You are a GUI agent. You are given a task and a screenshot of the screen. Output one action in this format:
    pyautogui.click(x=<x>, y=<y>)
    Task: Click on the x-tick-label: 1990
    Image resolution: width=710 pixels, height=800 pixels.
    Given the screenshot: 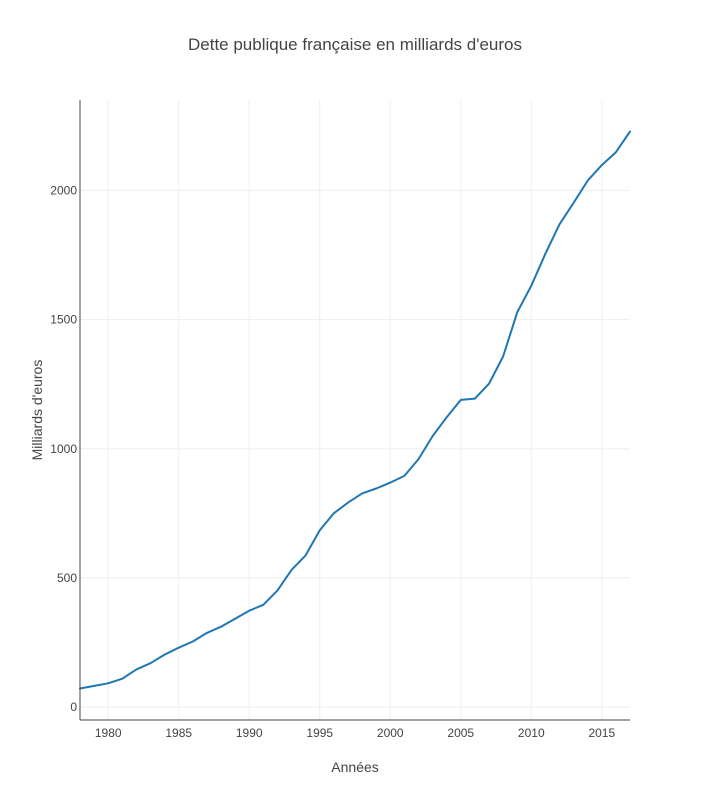 What is the action you would take?
    pyautogui.click(x=249, y=733)
    